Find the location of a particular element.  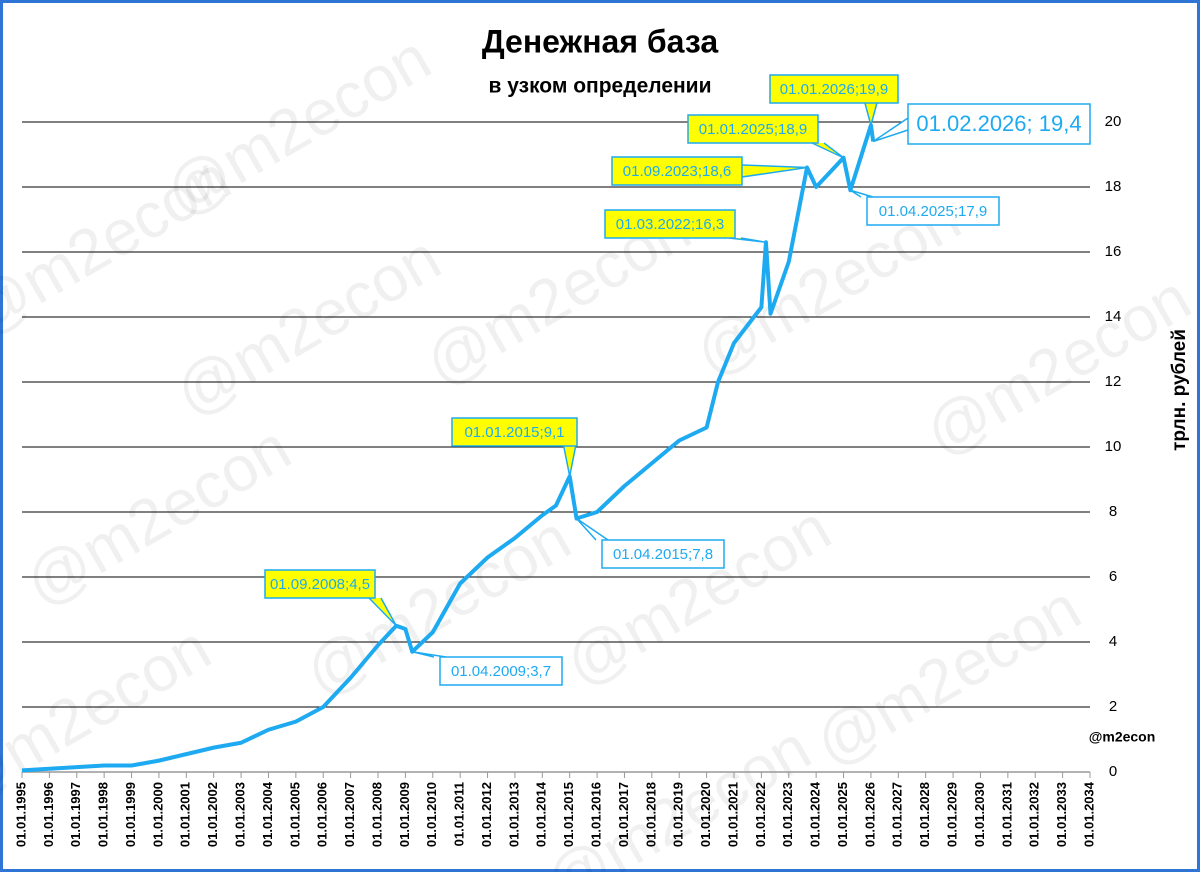

x-tick-label: 01.01.2007 is located at coordinates (349, 814).